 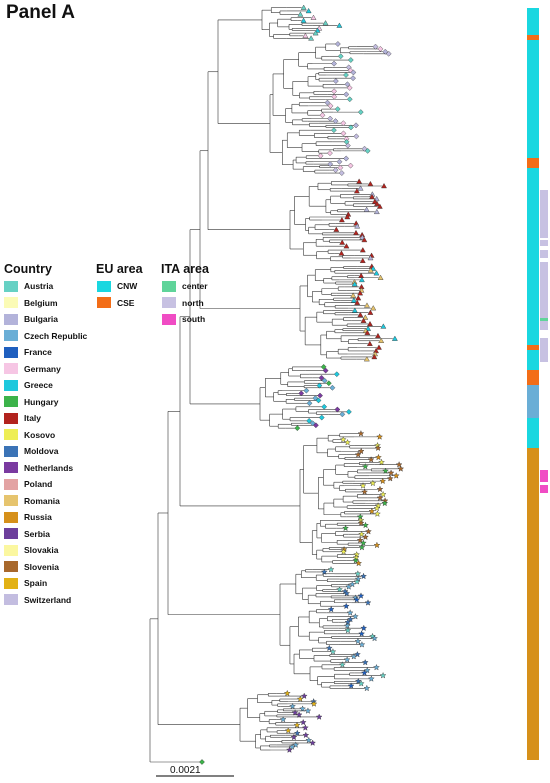 What do you see at coordinates (11, 352) in the screenshot?
I see `swatch-france` at bounding box center [11, 352].